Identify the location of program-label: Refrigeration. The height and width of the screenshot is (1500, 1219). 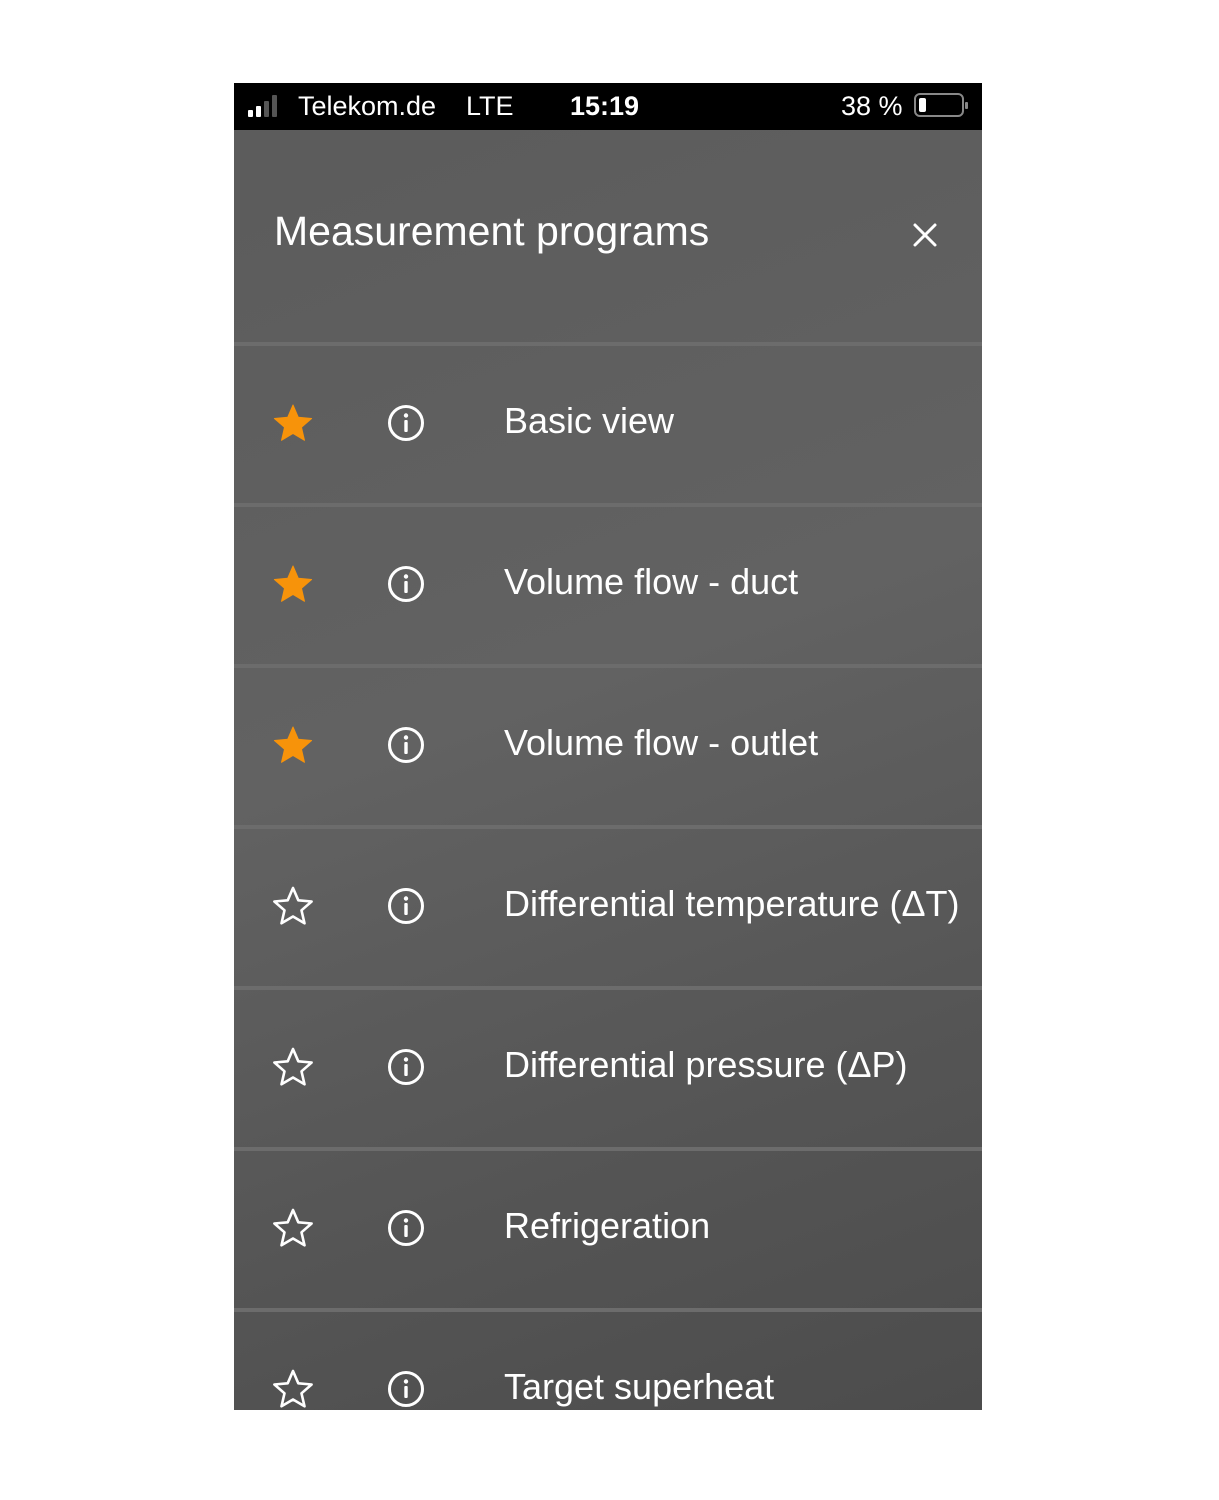
(607, 1225).